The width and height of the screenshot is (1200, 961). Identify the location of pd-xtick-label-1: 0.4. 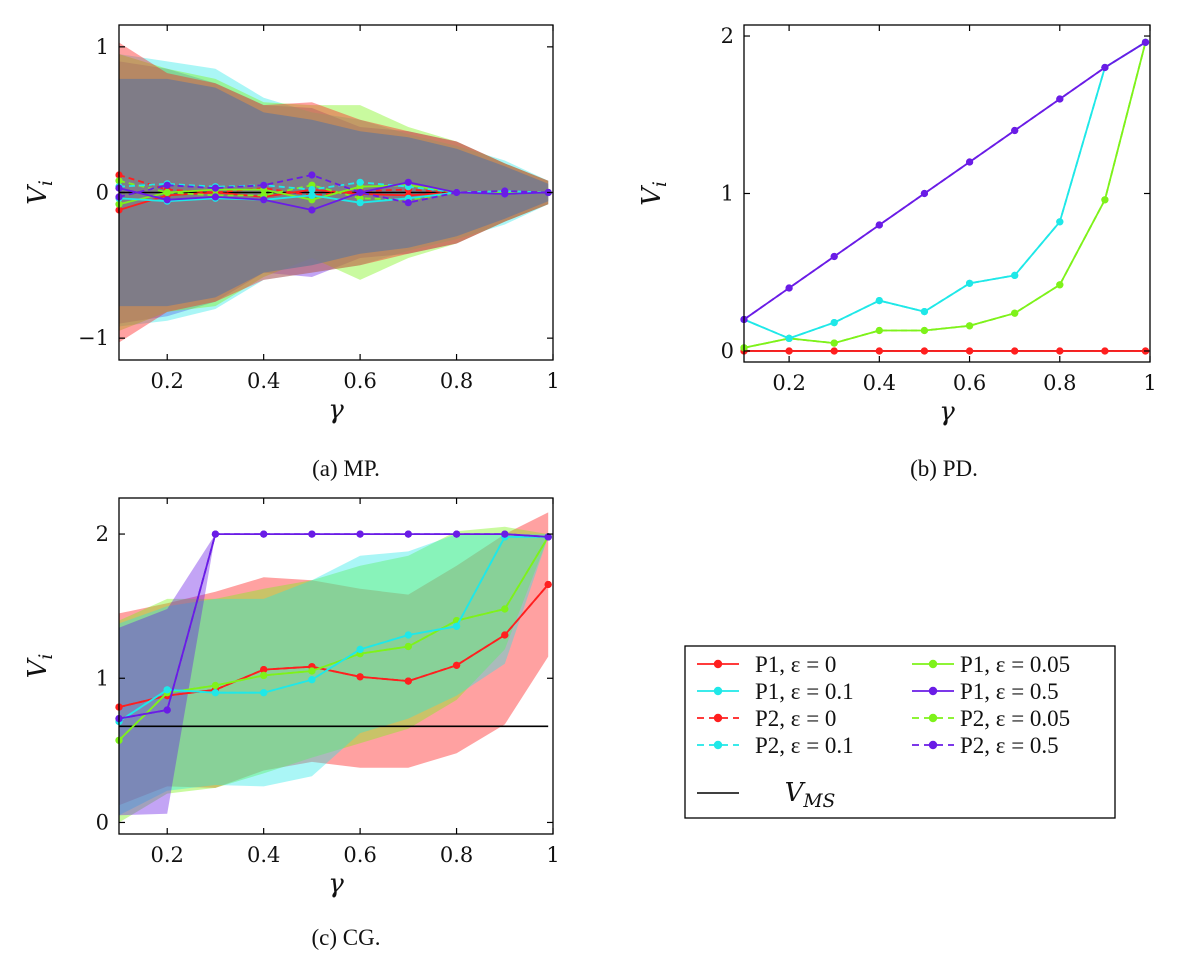
(879, 383).